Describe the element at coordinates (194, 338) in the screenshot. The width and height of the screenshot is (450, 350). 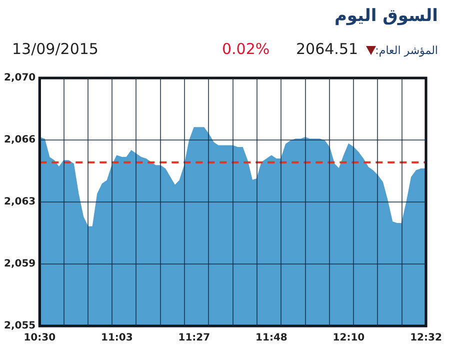
I see `x-tick-label: 11:27` at that location.